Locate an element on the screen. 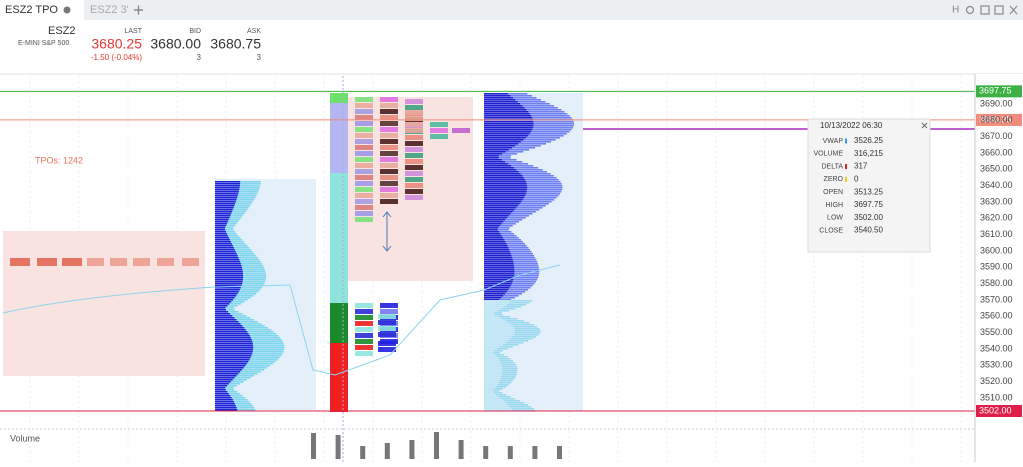 The width and height of the screenshot is (1023, 467). tooltip-close is located at coordinates (924, 125).